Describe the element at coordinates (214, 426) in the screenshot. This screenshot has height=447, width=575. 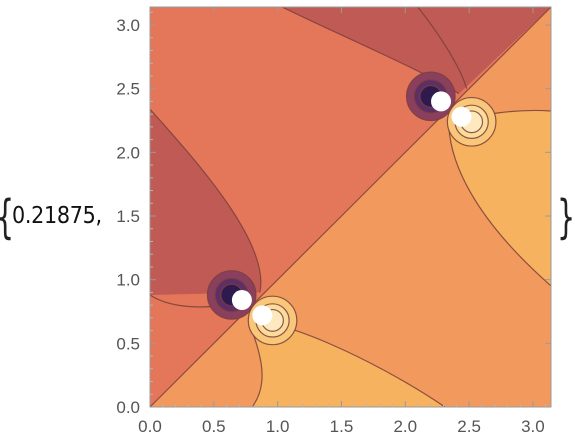
I see `x-tick-label: 0.5` at that location.